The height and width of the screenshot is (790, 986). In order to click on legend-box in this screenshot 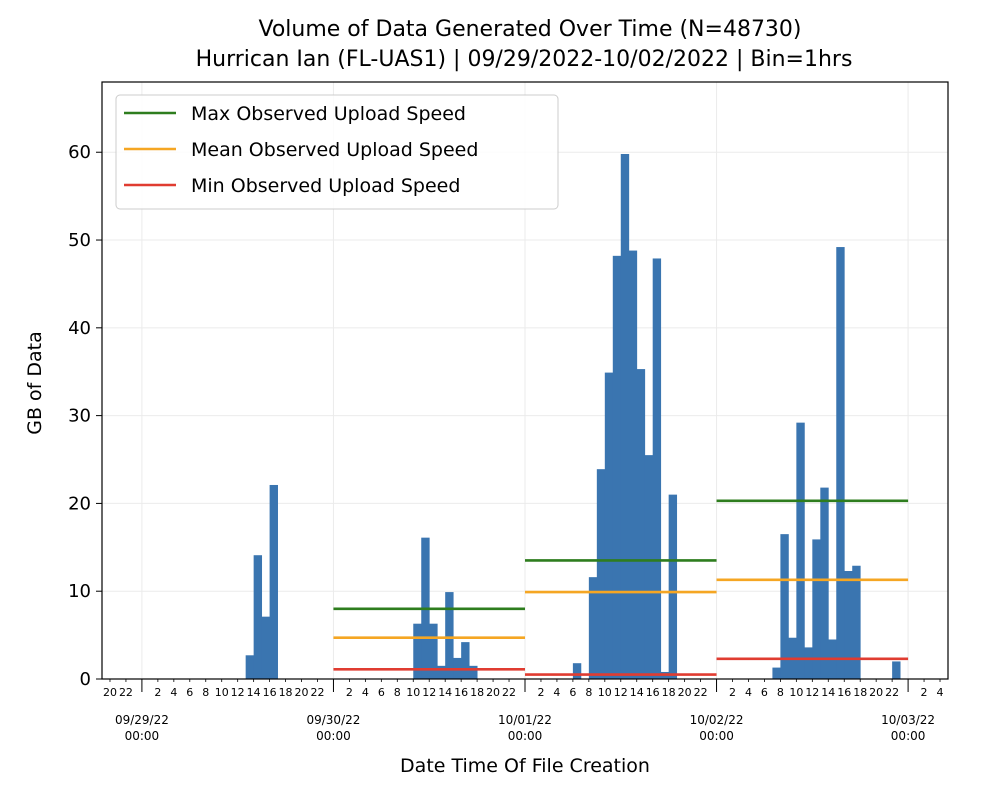, I will do `click(337, 152)`.